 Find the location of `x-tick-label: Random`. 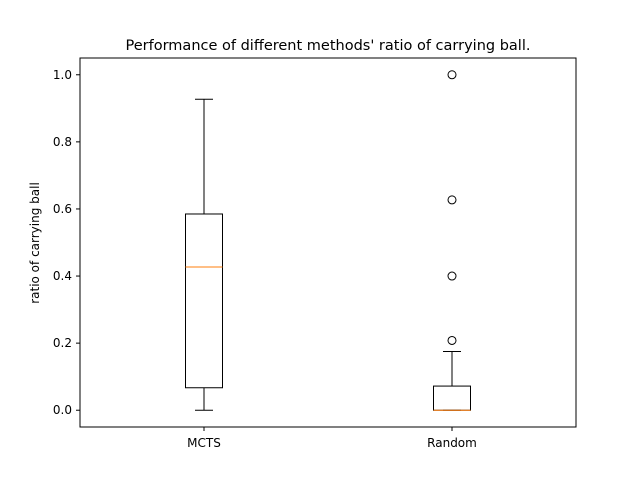

x-tick-label: Random is located at coordinates (452, 443).